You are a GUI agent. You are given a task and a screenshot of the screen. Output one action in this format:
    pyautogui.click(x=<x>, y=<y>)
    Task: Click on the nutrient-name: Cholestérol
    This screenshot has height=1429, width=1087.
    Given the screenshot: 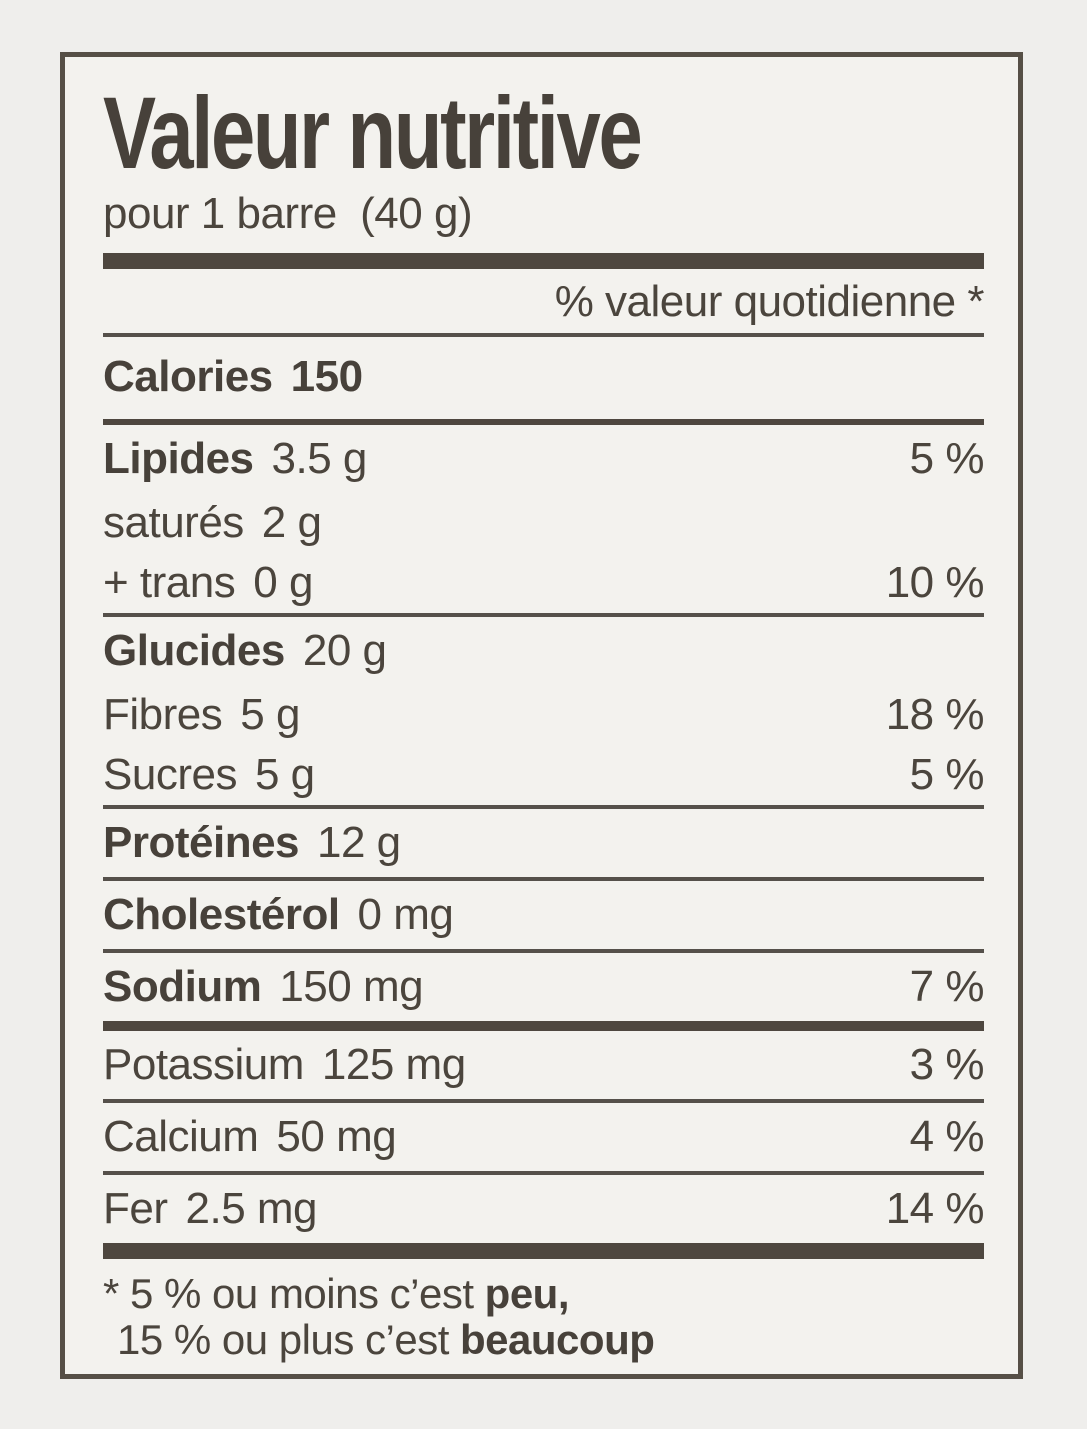 What is the action you would take?
    pyautogui.click(x=221, y=914)
    